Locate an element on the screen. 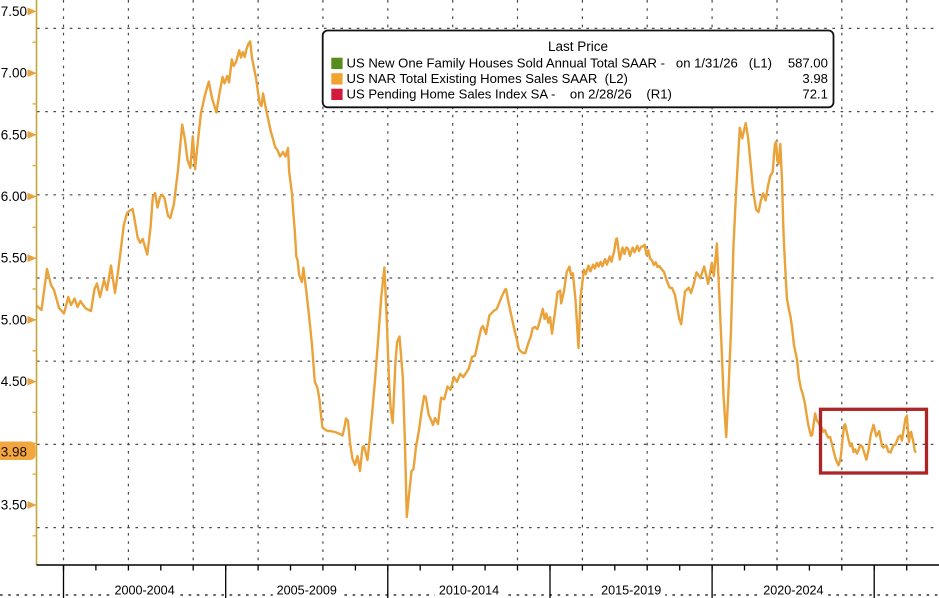 This screenshot has width=939, height=598. svg-text: 6.00 is located at coordinates (14, 196).